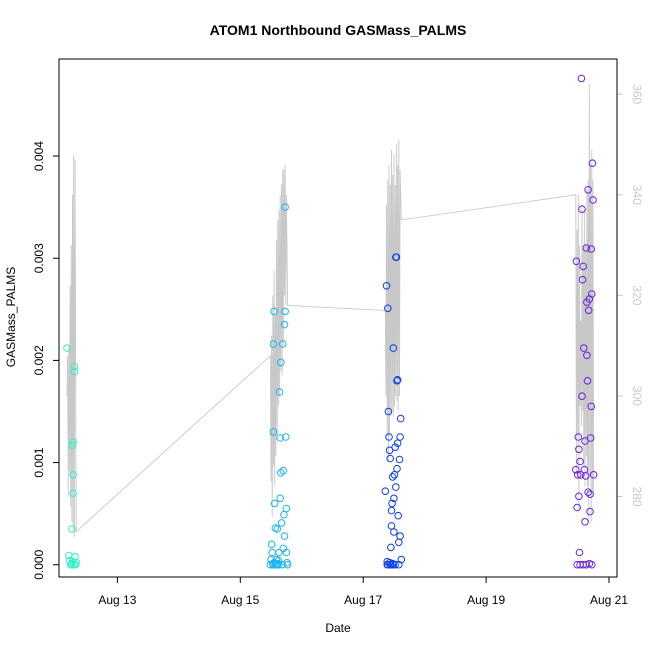  What do you see at coordinates (338, 628) in the screenshot?
I see `x-axis-label: Date` at bounding box center [338, 628].